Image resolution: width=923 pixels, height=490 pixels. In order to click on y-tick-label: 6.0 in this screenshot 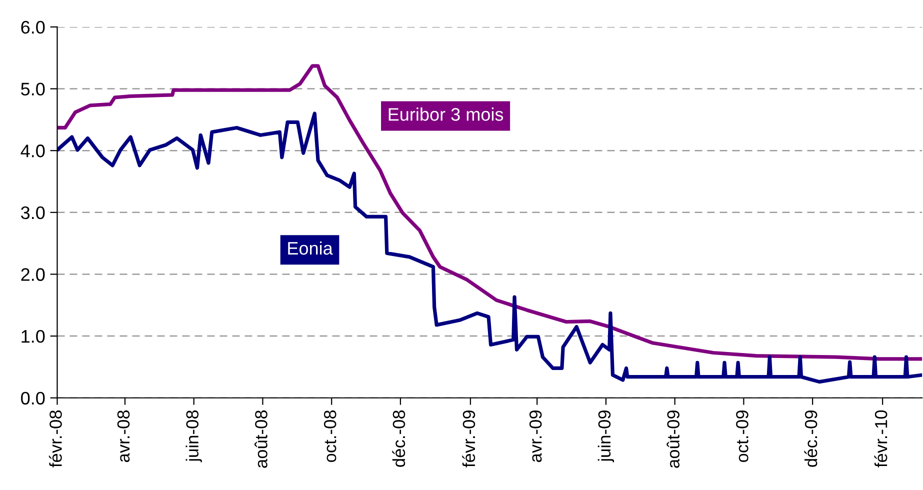, I will do `click(33, 27)`.